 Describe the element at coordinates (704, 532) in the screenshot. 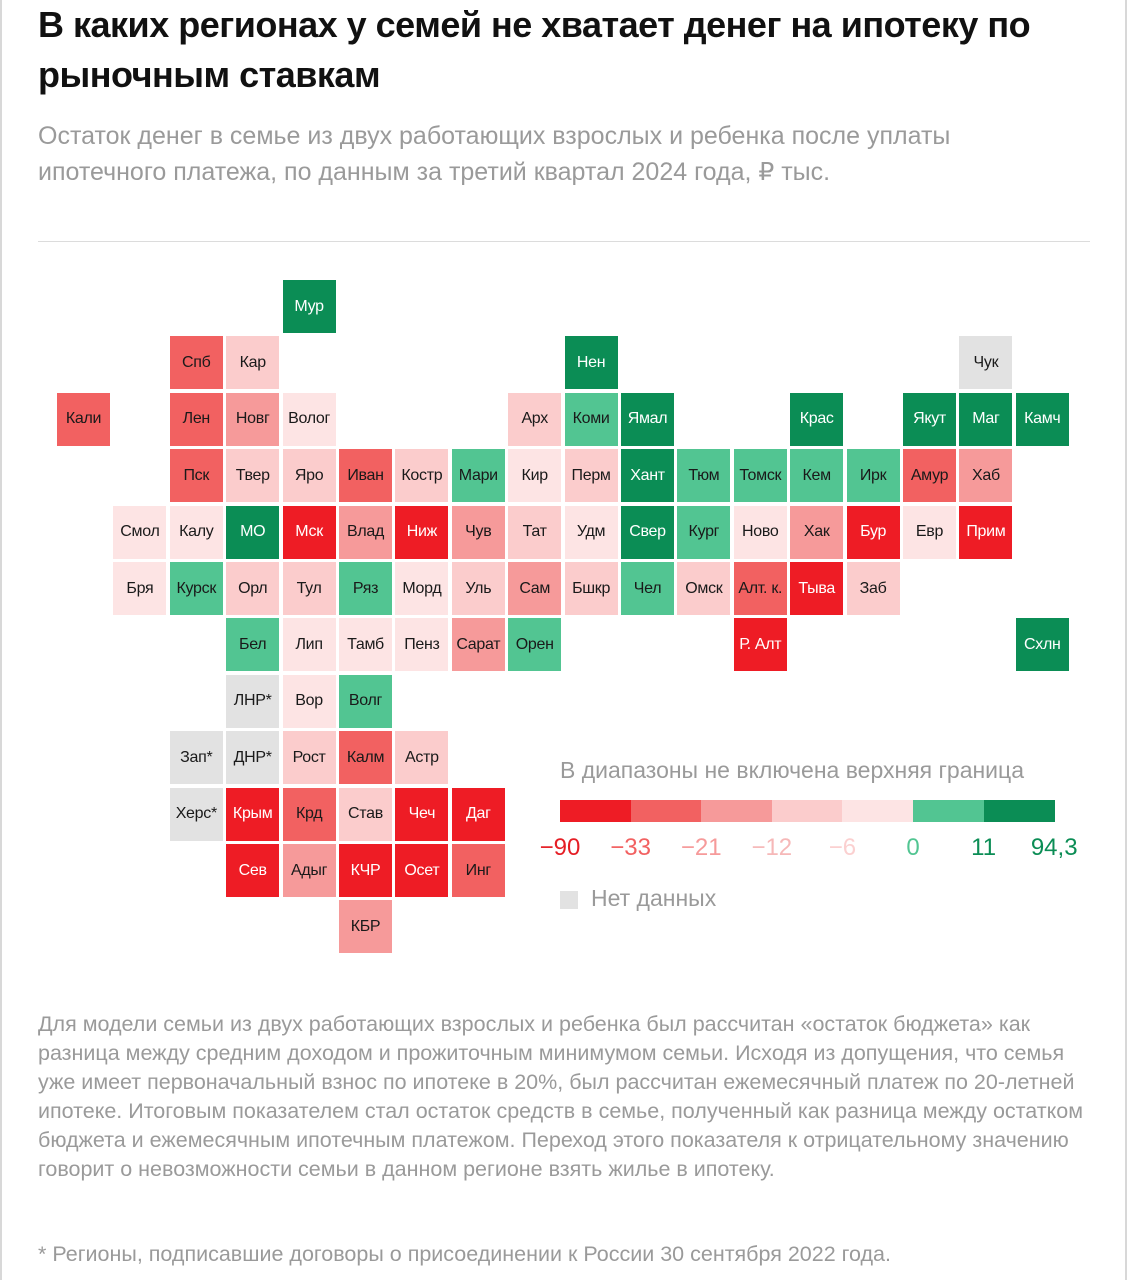

I see `region-tile: Кург` at that location.